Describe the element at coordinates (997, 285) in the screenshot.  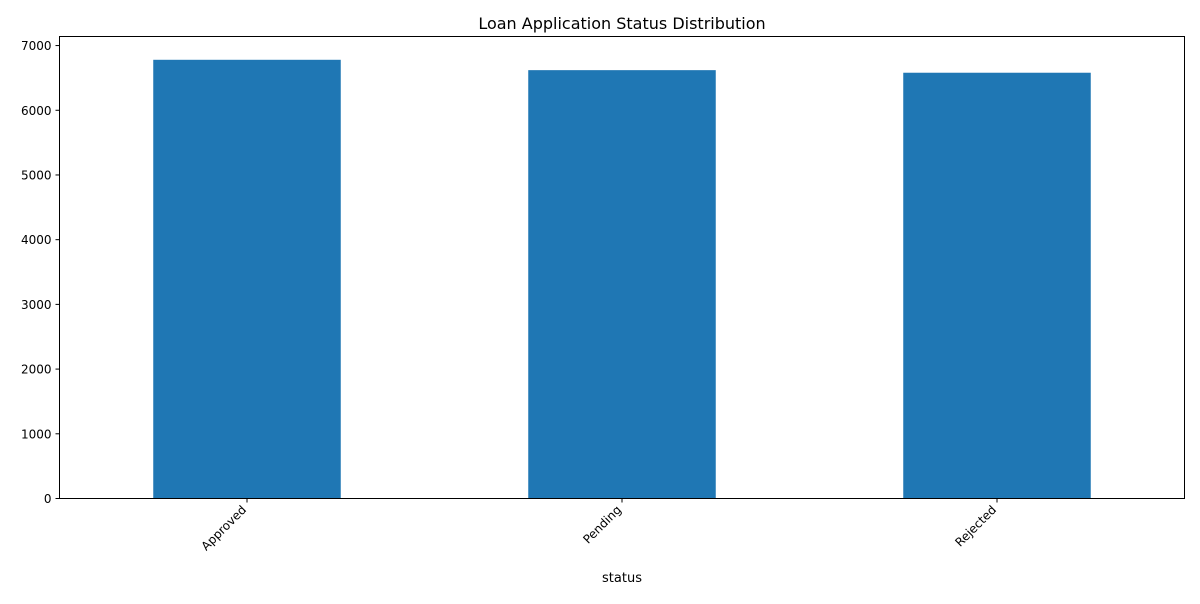
I see `bar-rejected` at that location.